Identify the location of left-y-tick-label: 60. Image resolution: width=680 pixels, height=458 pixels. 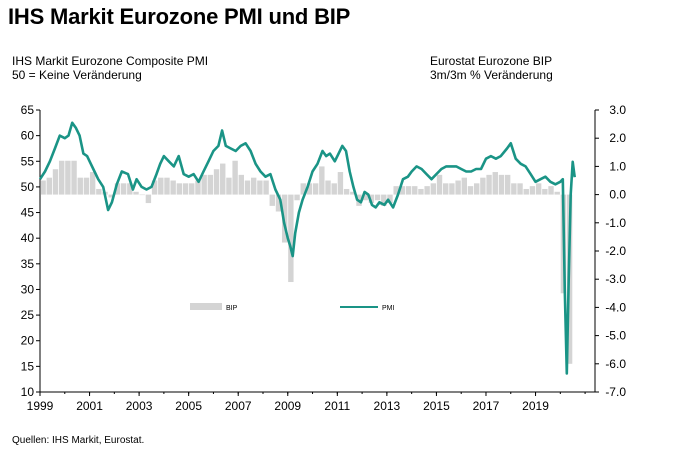
(28, 136).